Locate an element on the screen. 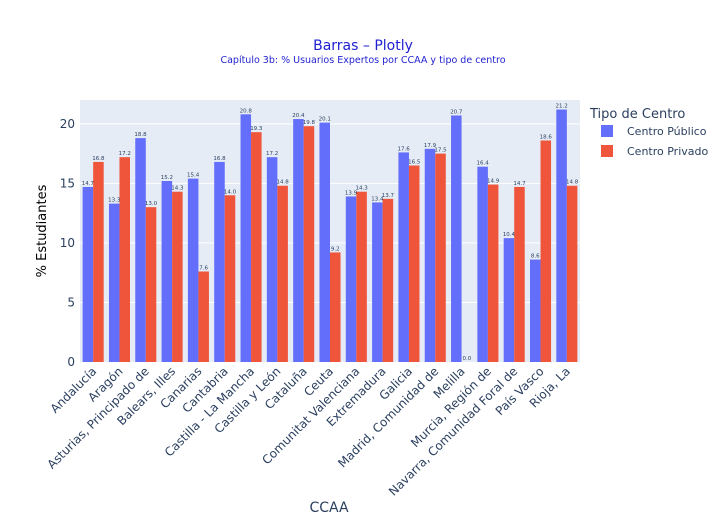 The width and height of the screenshot is (726, 525). data-label: 14.9 is located at coordinates (493, 182).